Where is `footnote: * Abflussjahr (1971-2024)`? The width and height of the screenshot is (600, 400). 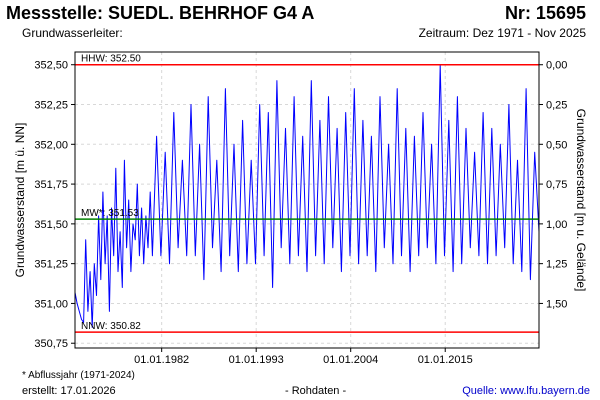 footnote: * Abflussjahr (1971-2024) is located at coordinates (78, 375).